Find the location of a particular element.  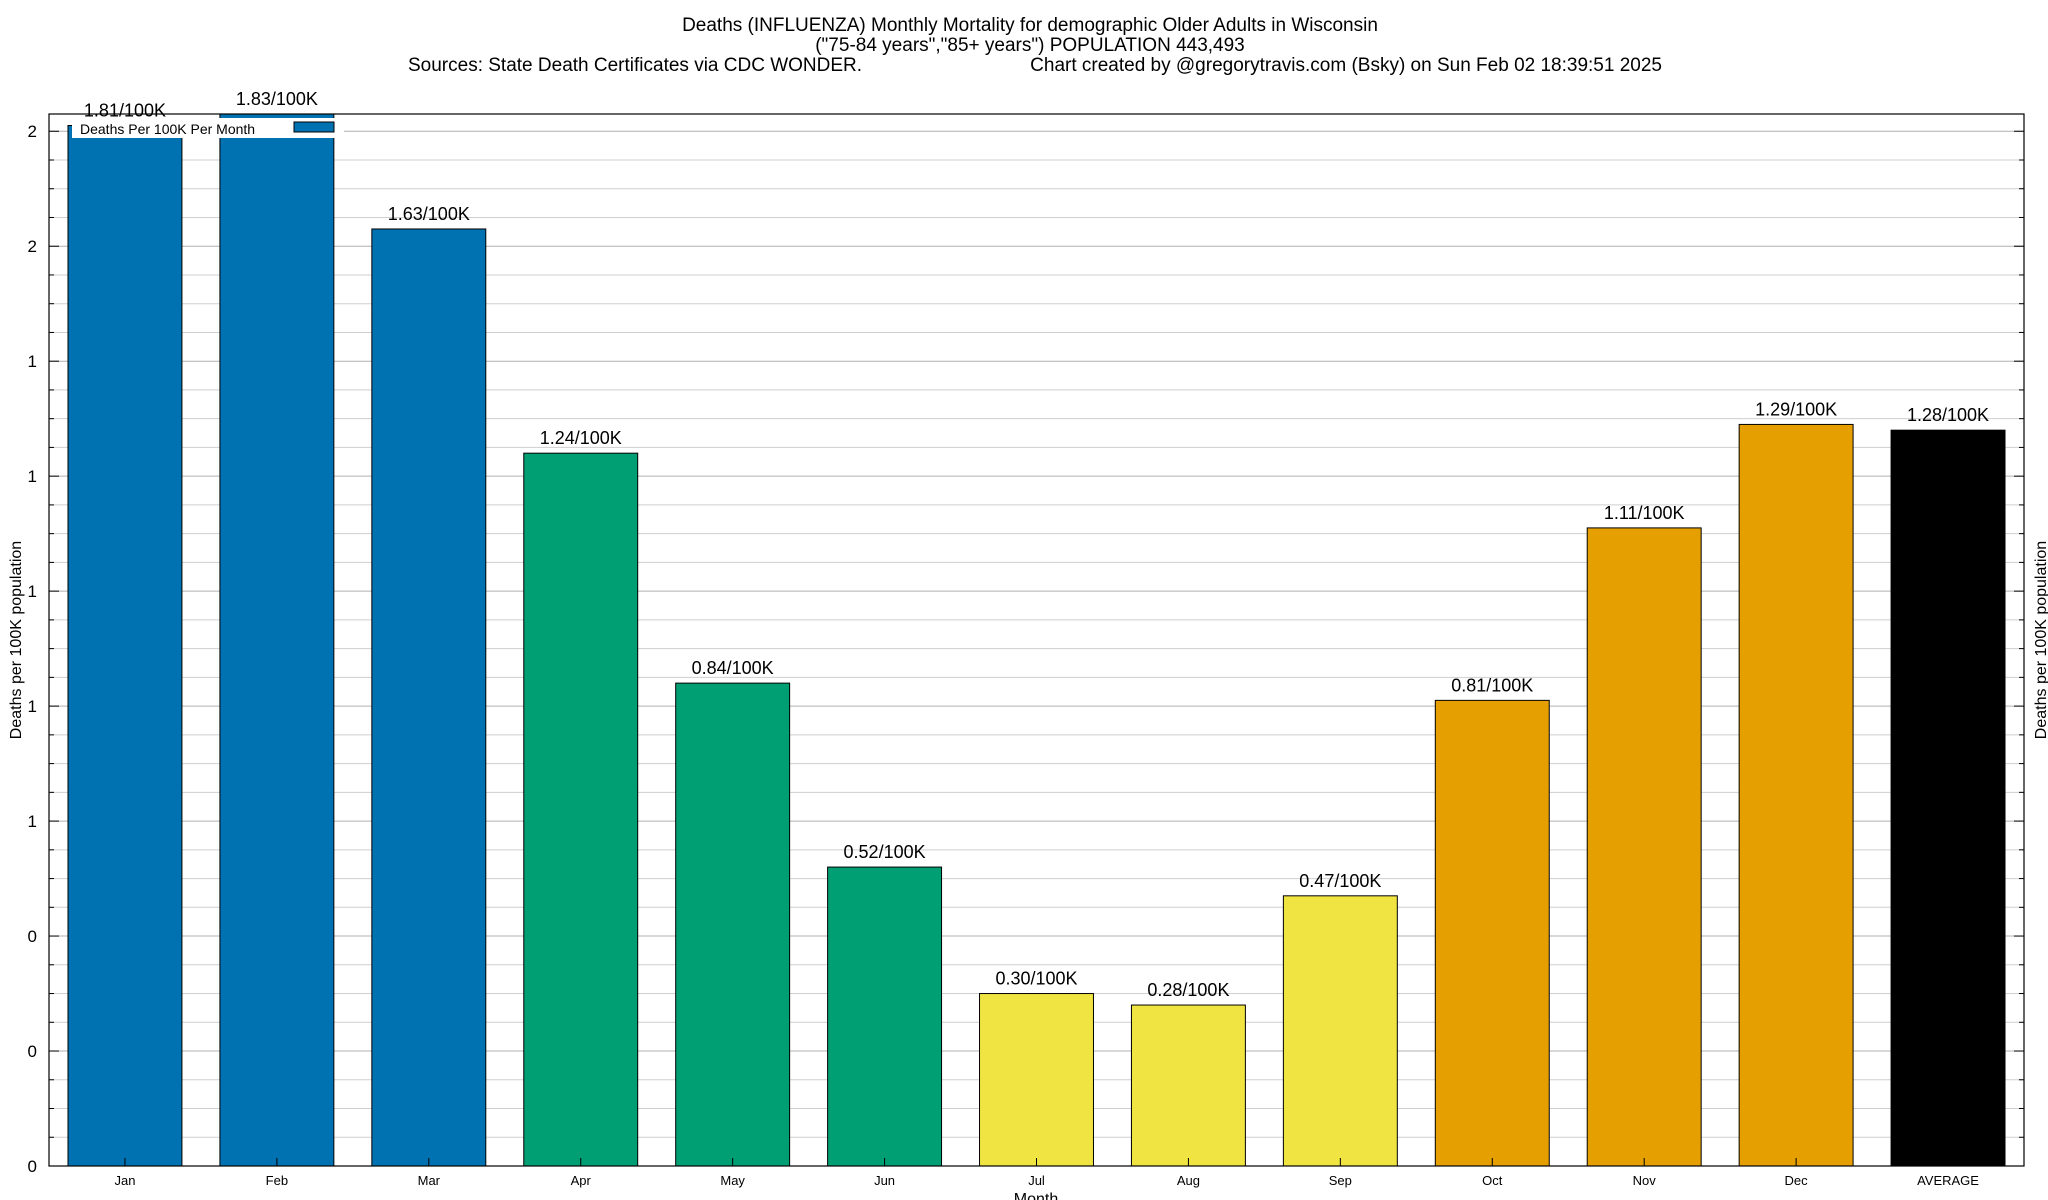

bar-value-label: 1.63/100K is located at coordinates (429, 214).